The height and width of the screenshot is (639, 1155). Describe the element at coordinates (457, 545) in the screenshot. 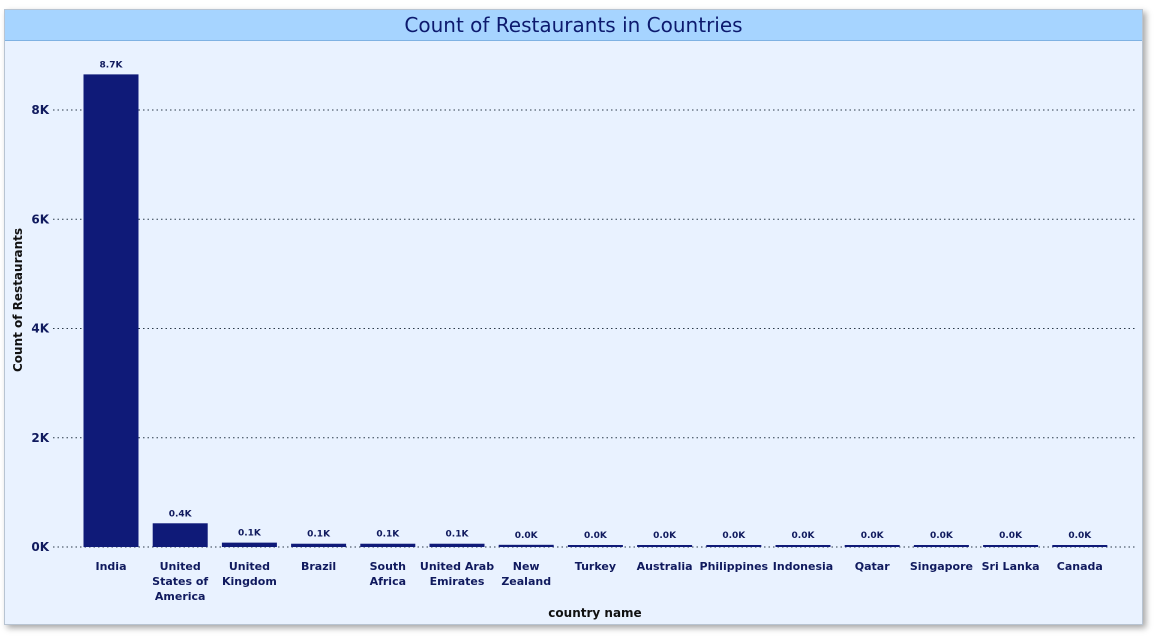

I see `bar-united-arab-emirates` at that location.